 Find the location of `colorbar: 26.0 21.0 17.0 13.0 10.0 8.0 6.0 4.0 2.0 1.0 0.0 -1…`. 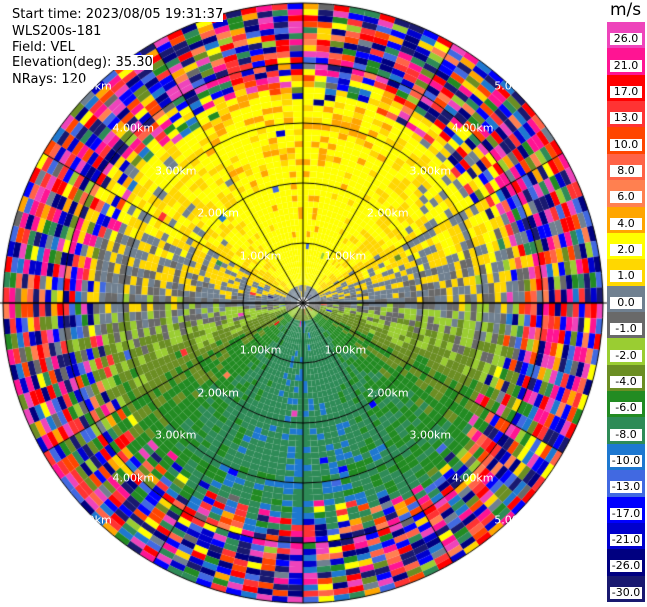

colorbar: 26.0 21.0 17.0 13.0 10.0 8.0 6.0 4.0 2.0 1.0 0.0 -1… is located at coordinates (626, 312).